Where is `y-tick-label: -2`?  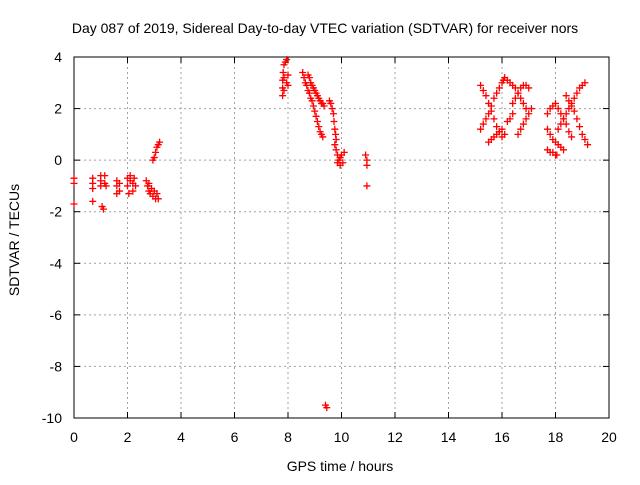
y-tick-label: -2 is located at coordinates (56, 212).